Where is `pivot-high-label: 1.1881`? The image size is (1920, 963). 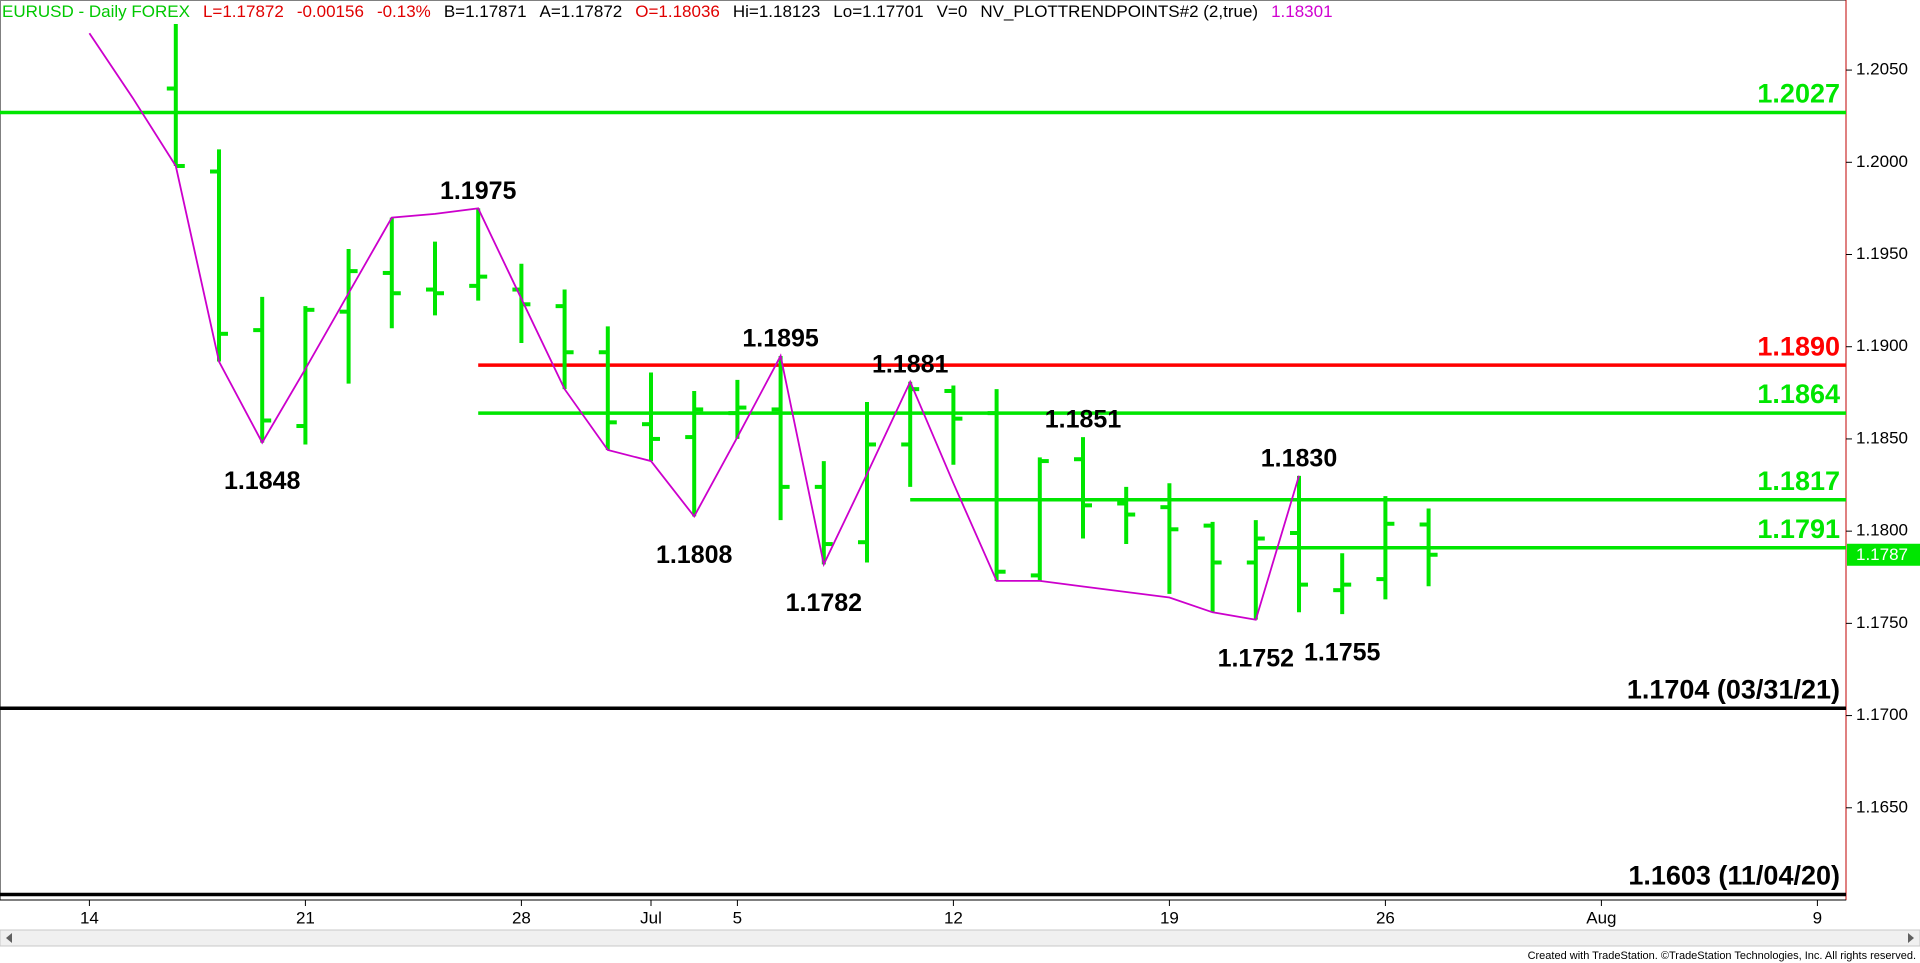 pivot-high-label: 1.1881 is located at coordinates (910, 364).